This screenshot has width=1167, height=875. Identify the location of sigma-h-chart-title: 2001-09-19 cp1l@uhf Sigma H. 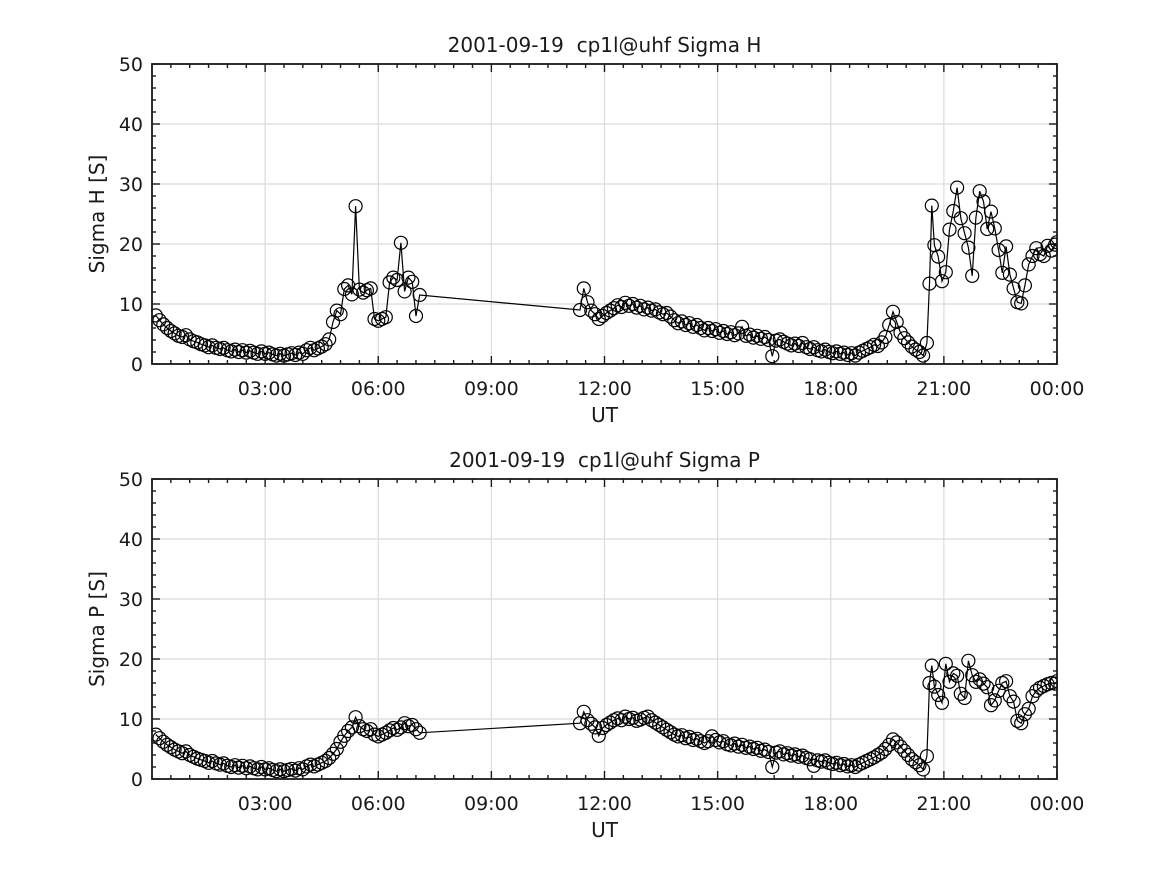
(604, 45).